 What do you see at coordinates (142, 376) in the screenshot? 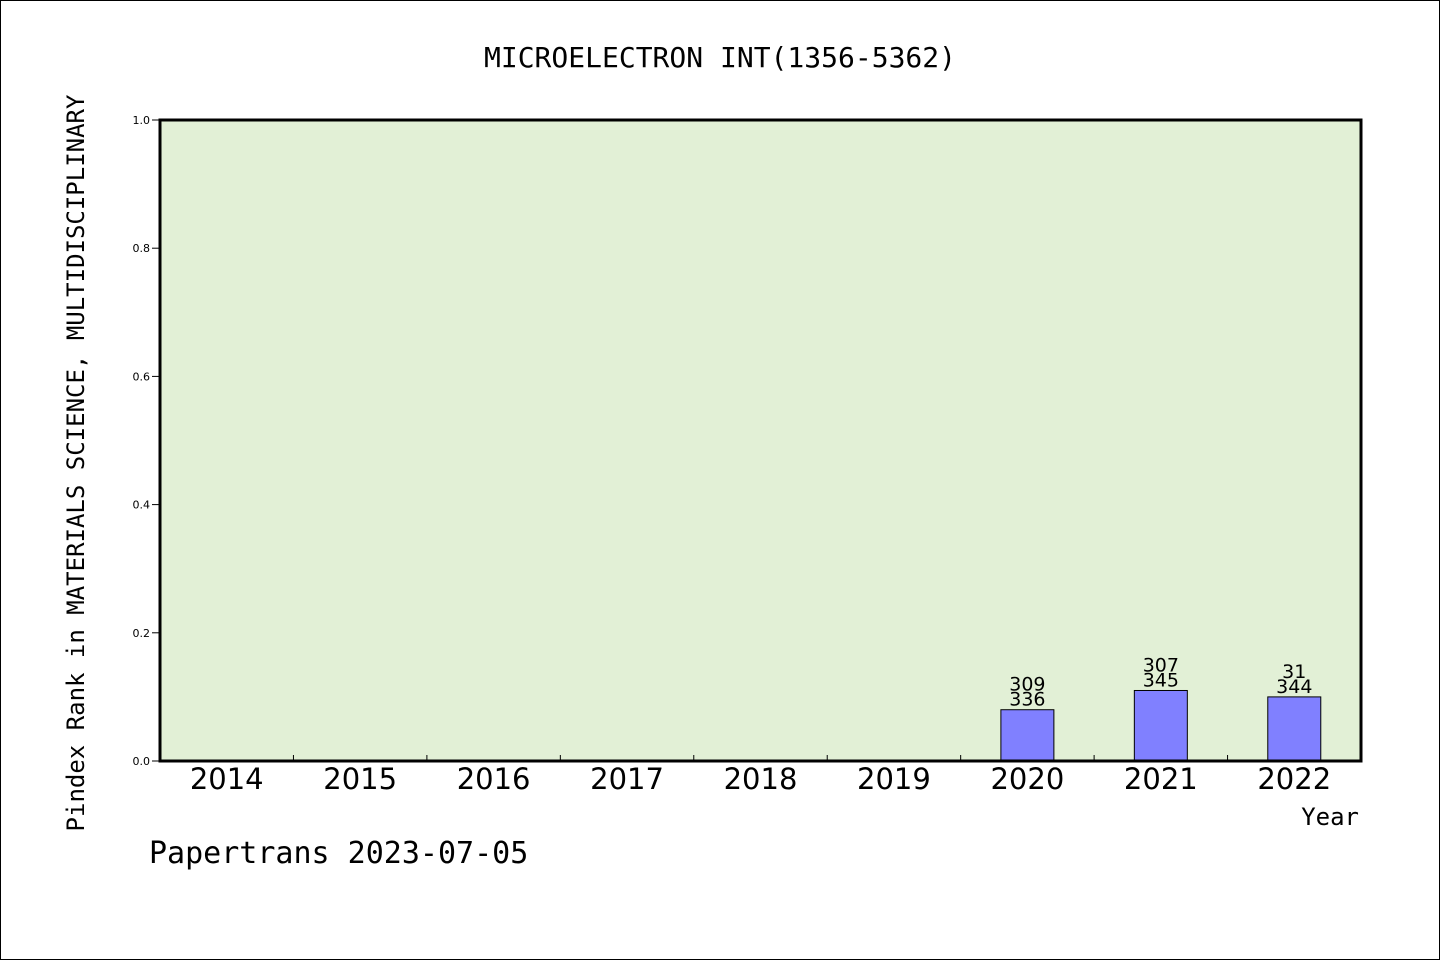
I see `y-tick-label: 0.6` at bounding box center [142, 376].